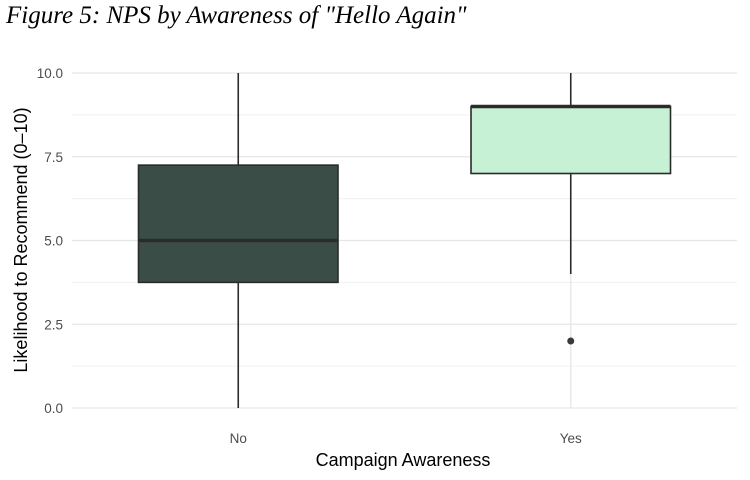 Image resolution: width=750 pixels, height=480 pixels. I want to click on y-axis-tick-labels: 0.0 2.5 5.0 7.5 10.0, so click(50, 241).